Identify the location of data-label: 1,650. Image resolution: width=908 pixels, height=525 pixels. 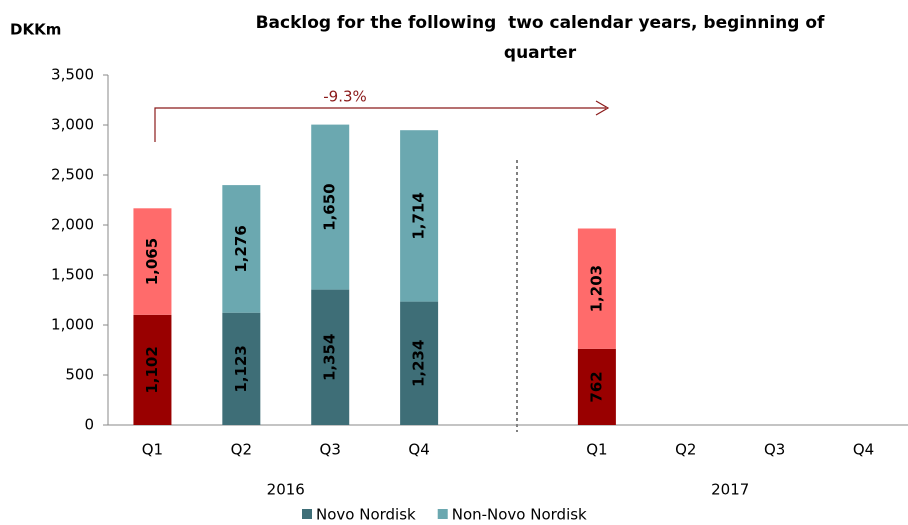
(330, 206).